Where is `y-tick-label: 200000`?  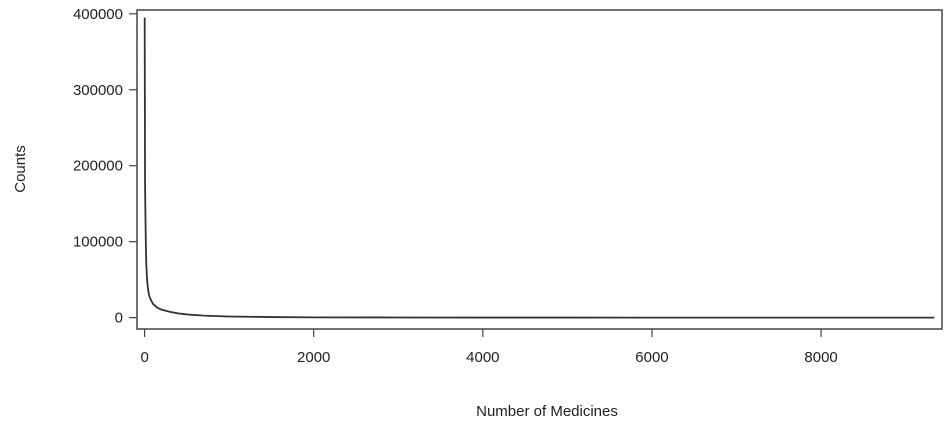
y-tick-label: 200000 is located at coordinates (98, 166).